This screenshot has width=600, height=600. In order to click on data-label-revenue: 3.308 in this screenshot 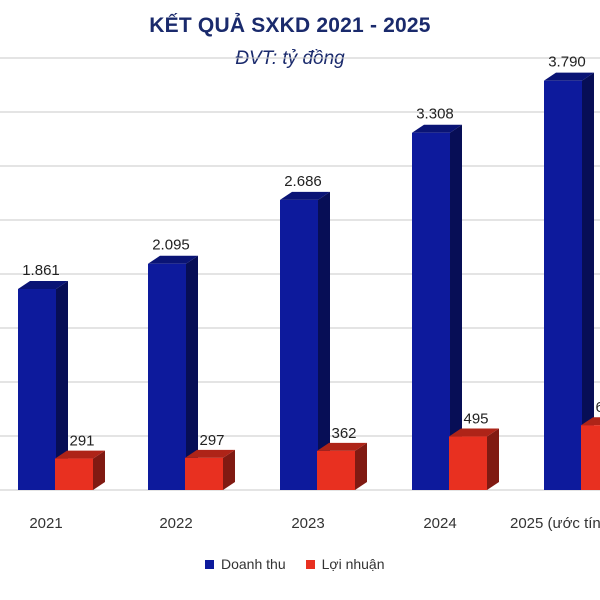, I will do `click(435, 114)`.